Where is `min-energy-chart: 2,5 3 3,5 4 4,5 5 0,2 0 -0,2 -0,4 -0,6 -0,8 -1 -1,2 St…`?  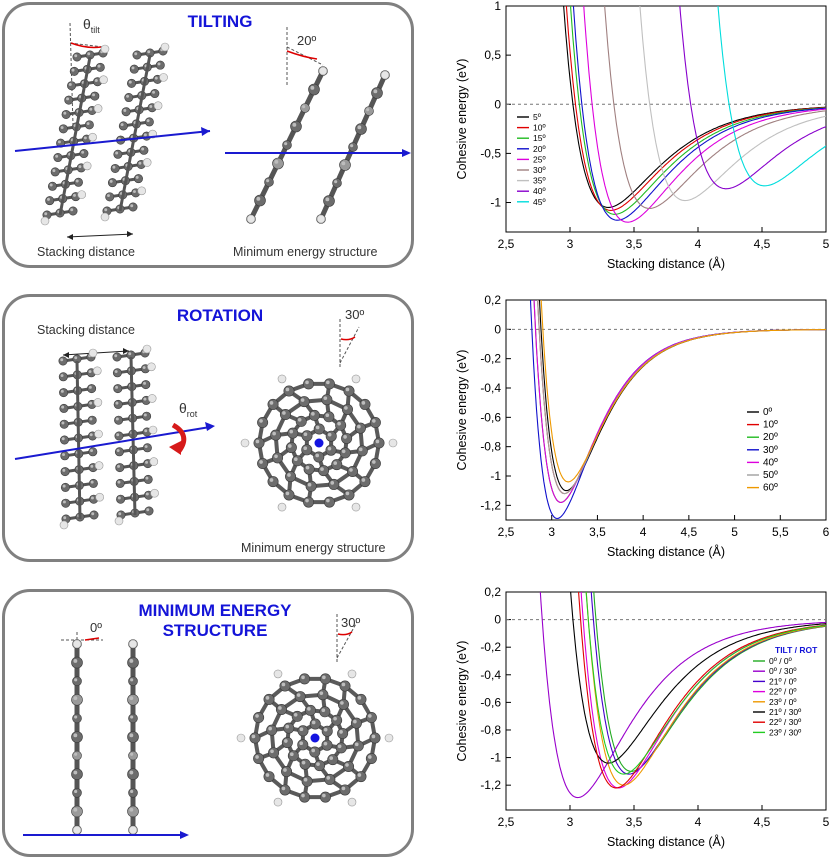 min-energy-chart: 2,5 3 3,5 4 4,5 5 0,2 0 -0,2 -0,4 -0,6 -0,8 -1 -1,2 St… is located at coordinates (635, 722).